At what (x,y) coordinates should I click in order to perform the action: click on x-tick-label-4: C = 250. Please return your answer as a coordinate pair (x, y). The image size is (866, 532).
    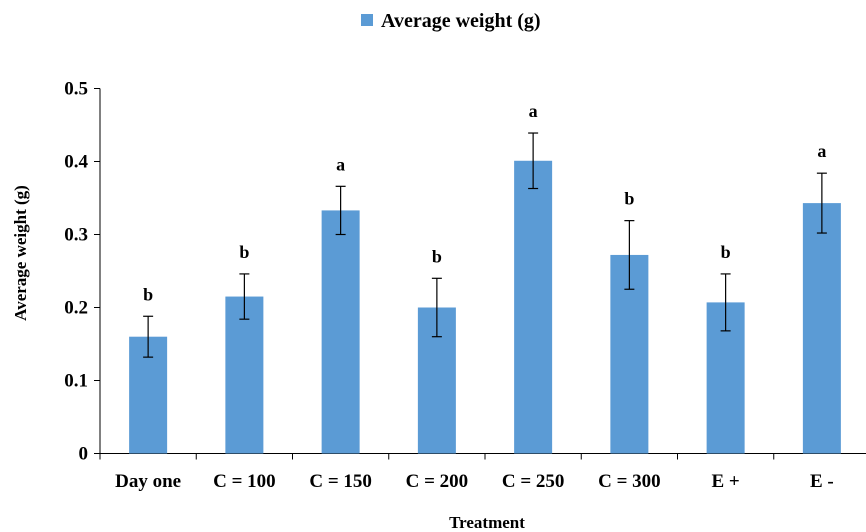
    Looking at the image, I should click on (533, 481).